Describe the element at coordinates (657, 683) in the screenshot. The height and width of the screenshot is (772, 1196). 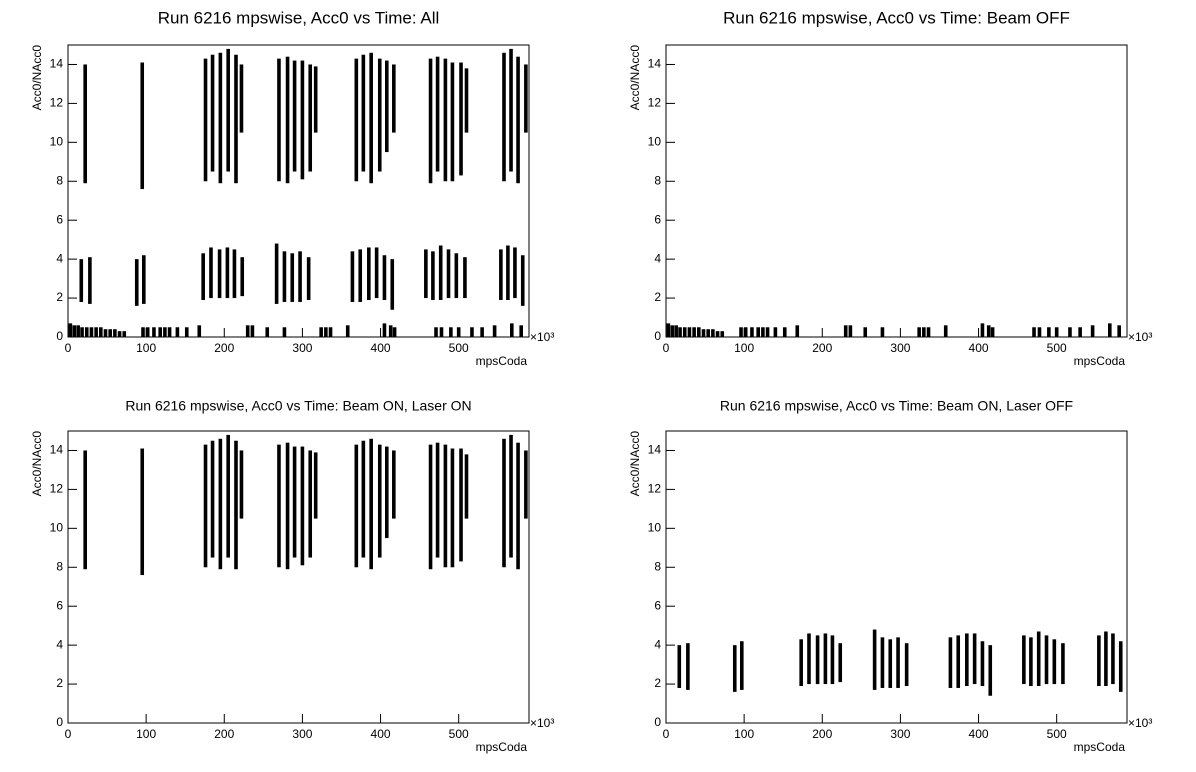
I see `y-tick-label: 2` at that location.